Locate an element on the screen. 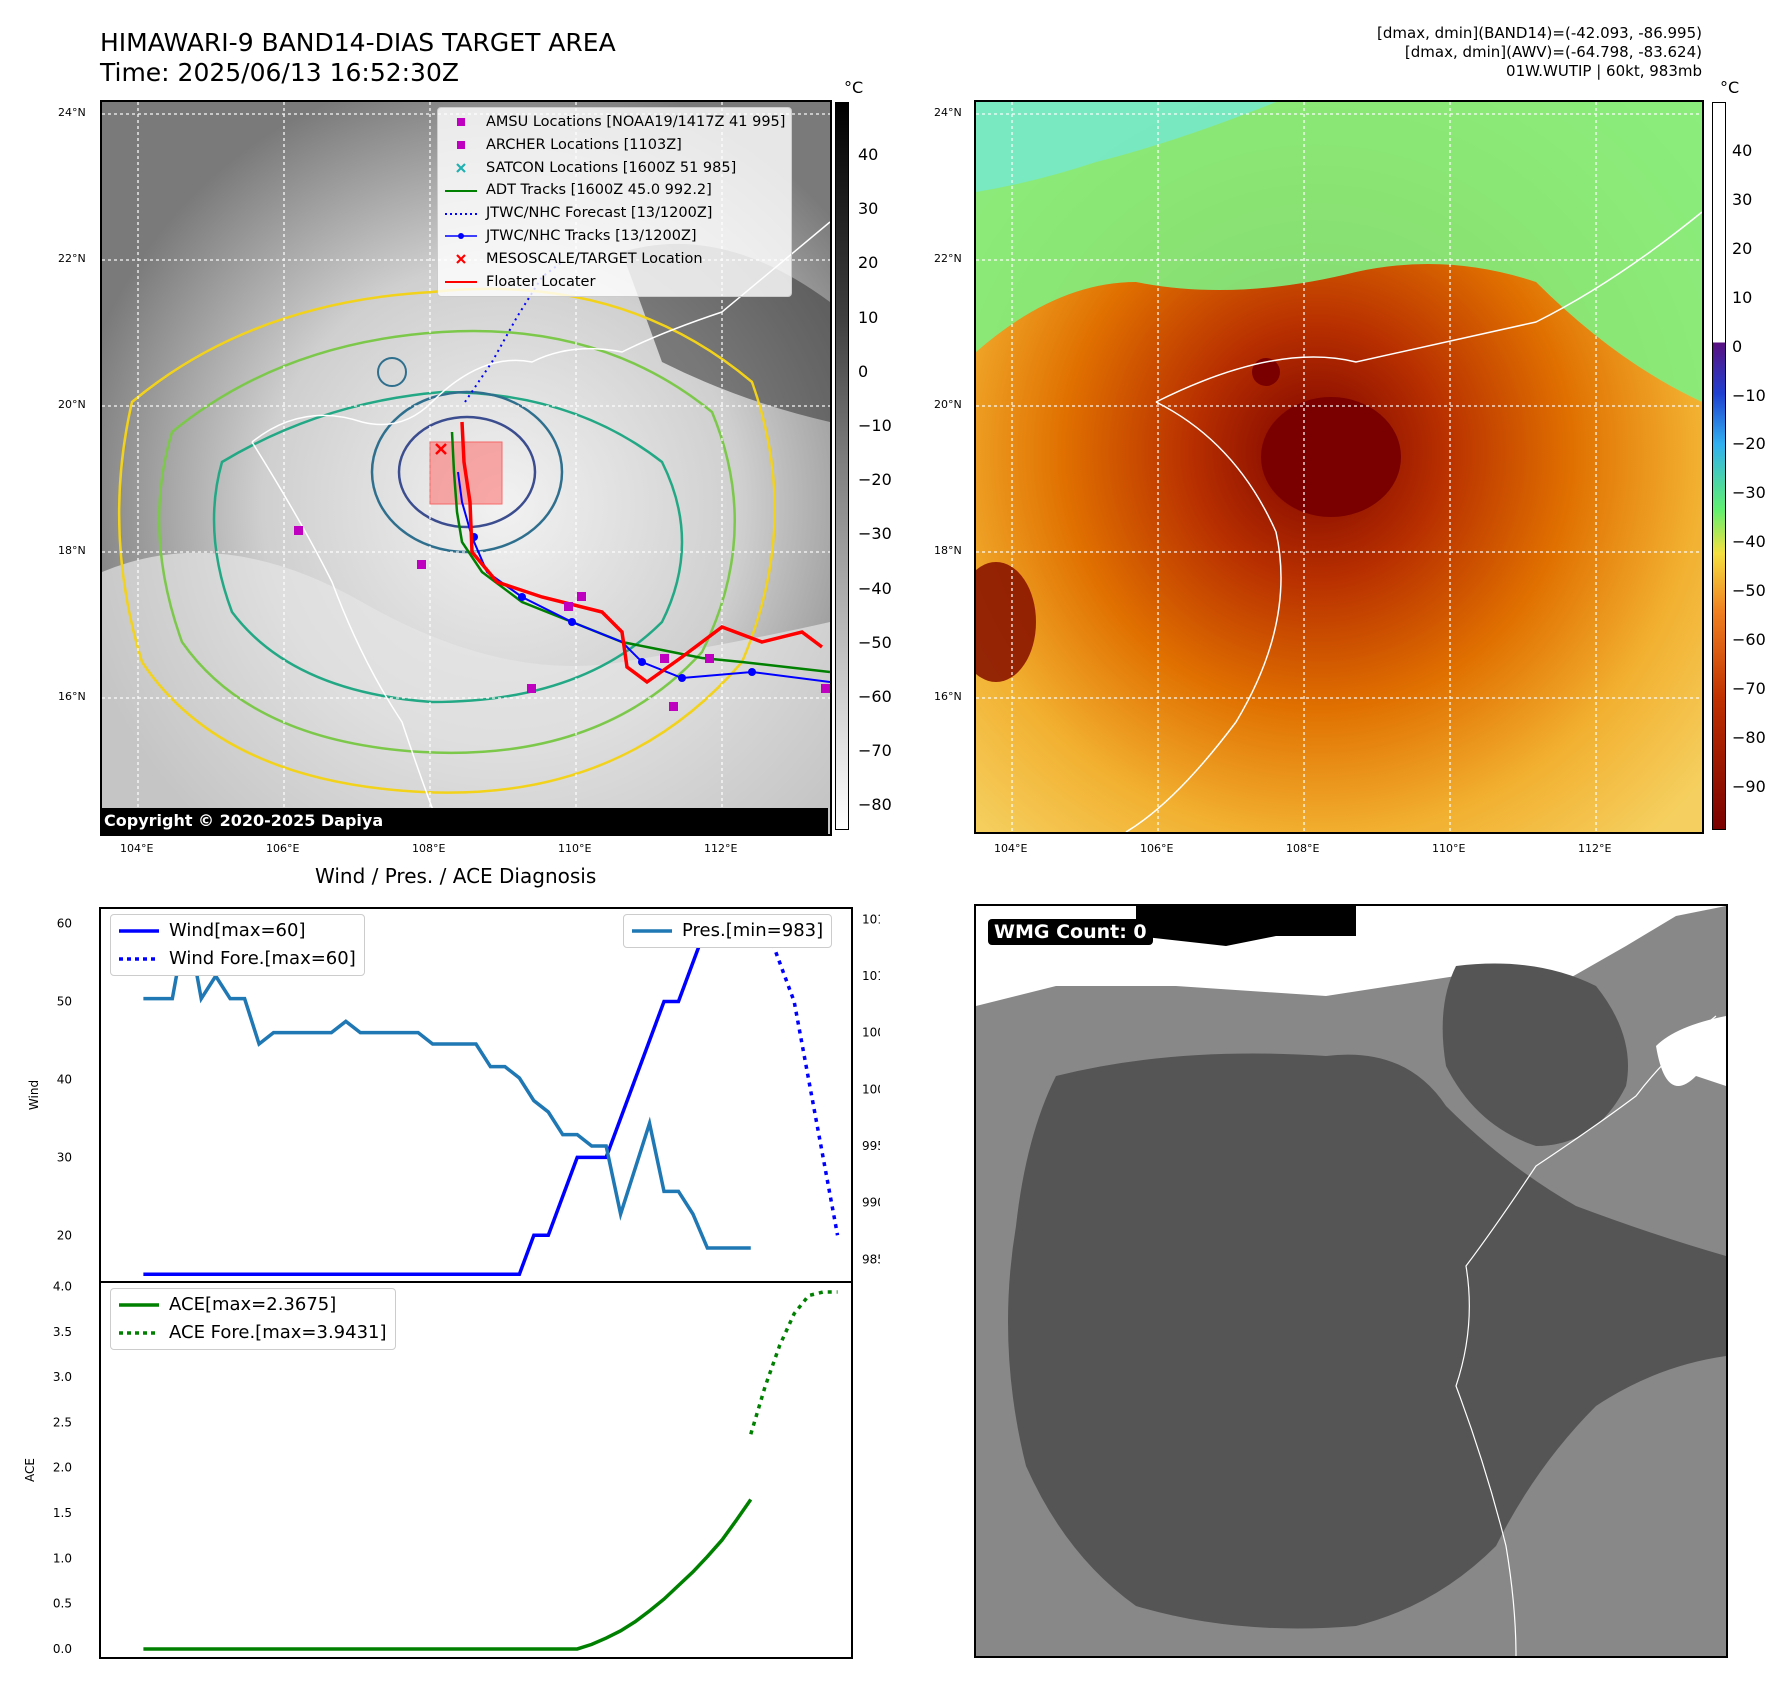 This screenshot has width=1792, height=1690. wind-line is located at coordinates (447, 1098).